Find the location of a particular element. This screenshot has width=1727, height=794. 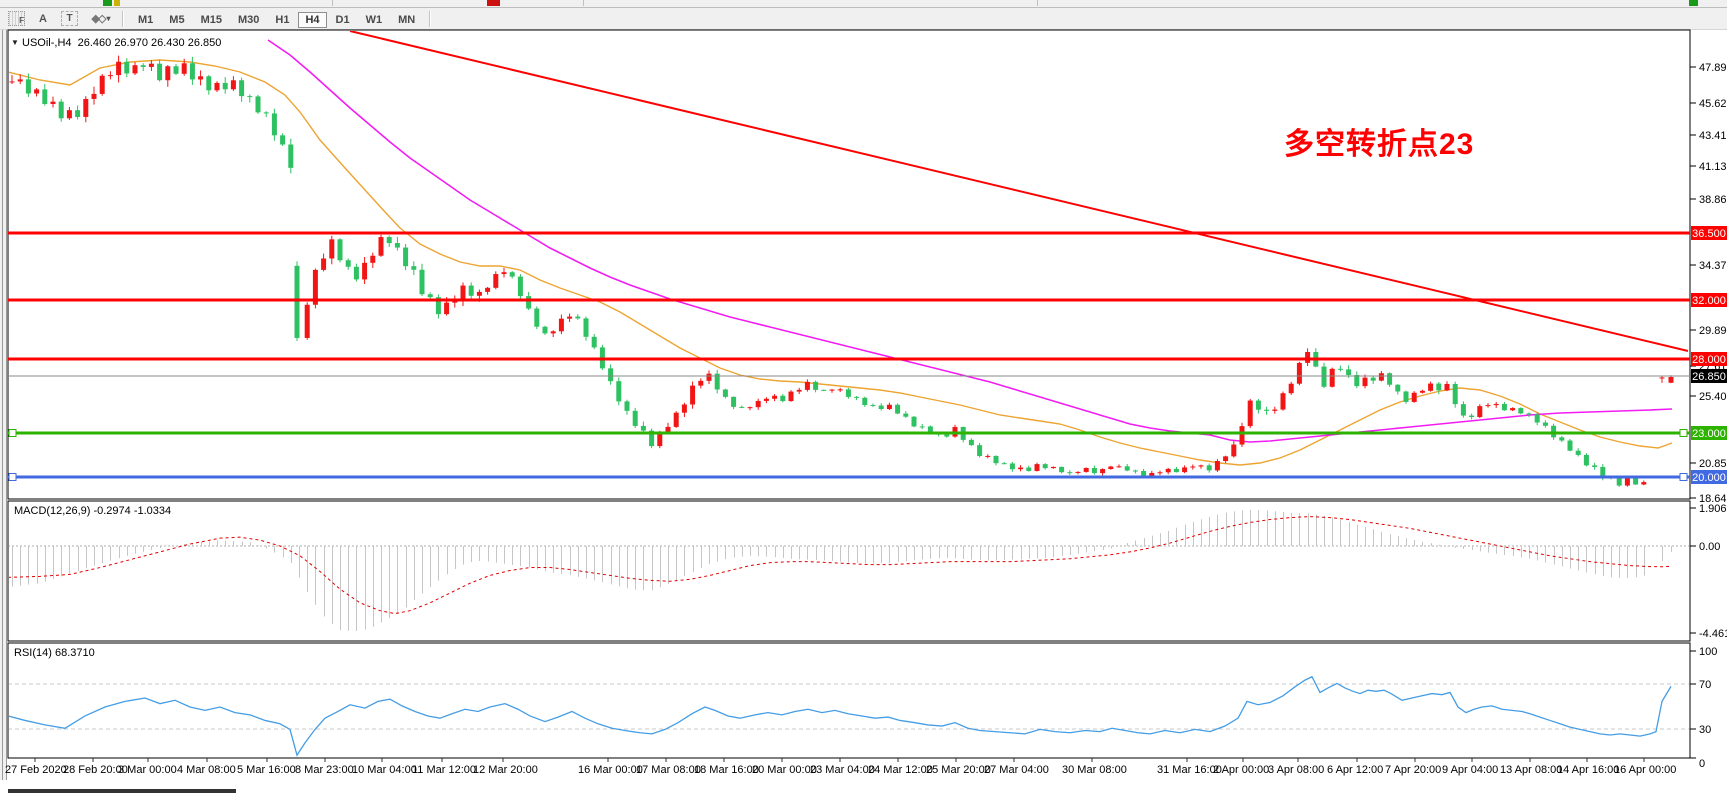

tf-button-M15: M15 is located at coordinates (211, 19).